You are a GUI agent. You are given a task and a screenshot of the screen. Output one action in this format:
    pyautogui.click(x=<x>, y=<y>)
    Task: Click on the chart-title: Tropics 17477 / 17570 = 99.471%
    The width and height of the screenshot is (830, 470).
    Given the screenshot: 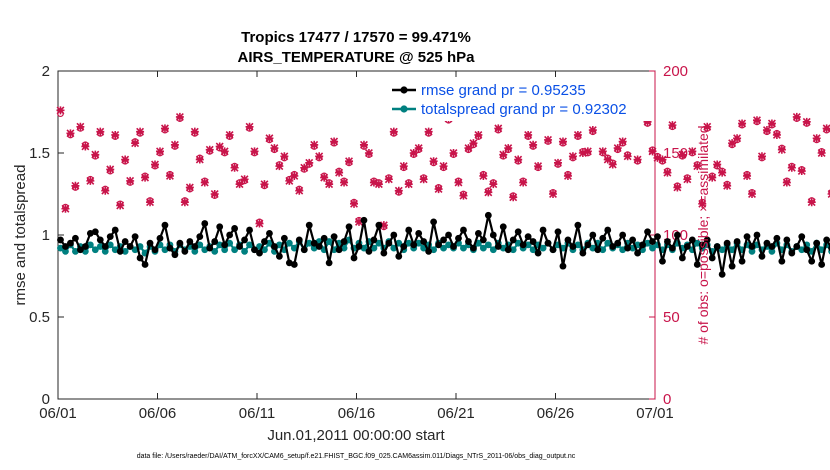 What is the action you would take?
    pyautogui.click(x=356, y=37)
    